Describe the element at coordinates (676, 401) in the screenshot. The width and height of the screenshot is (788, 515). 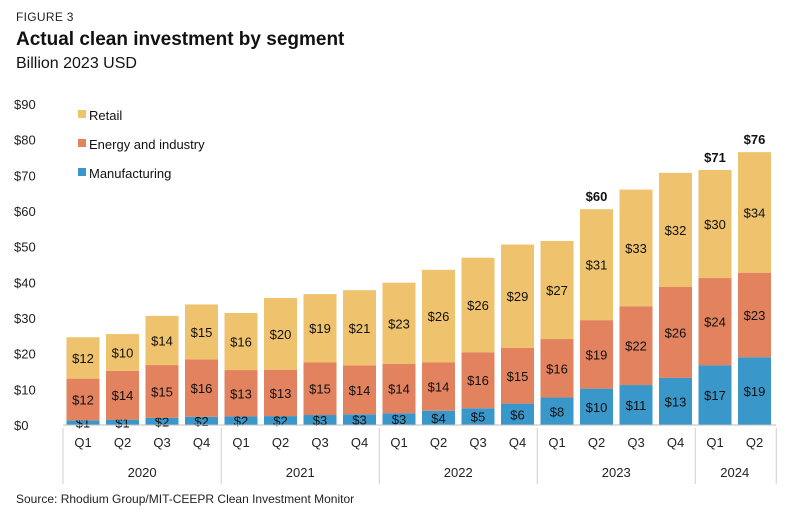
I see `data-label-manufacturing: $13` at that location.